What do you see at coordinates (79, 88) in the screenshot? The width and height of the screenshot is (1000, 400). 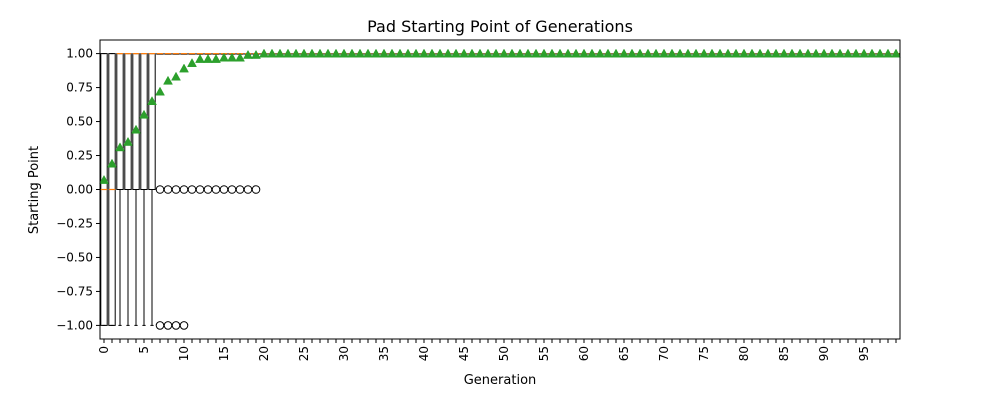 I see `y-tick-label: 0.75` at bounding box center [79, 88].